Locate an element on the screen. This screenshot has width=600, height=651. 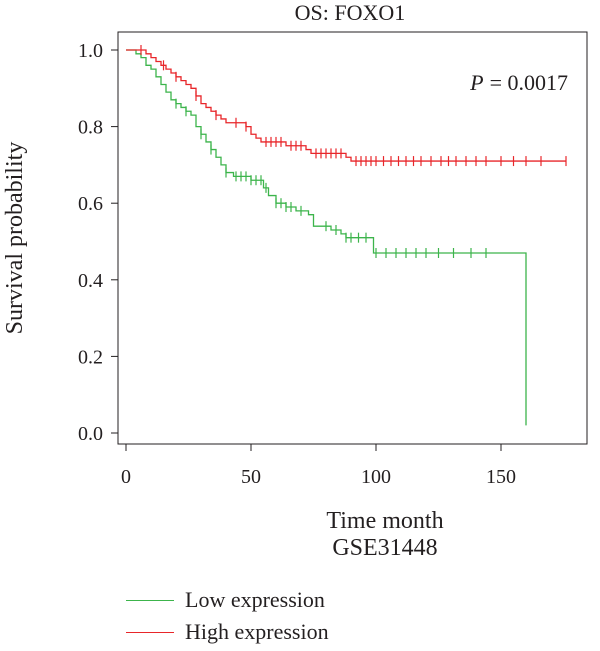
y-tick-label: 0.4 is located at coordinates (90, 281).